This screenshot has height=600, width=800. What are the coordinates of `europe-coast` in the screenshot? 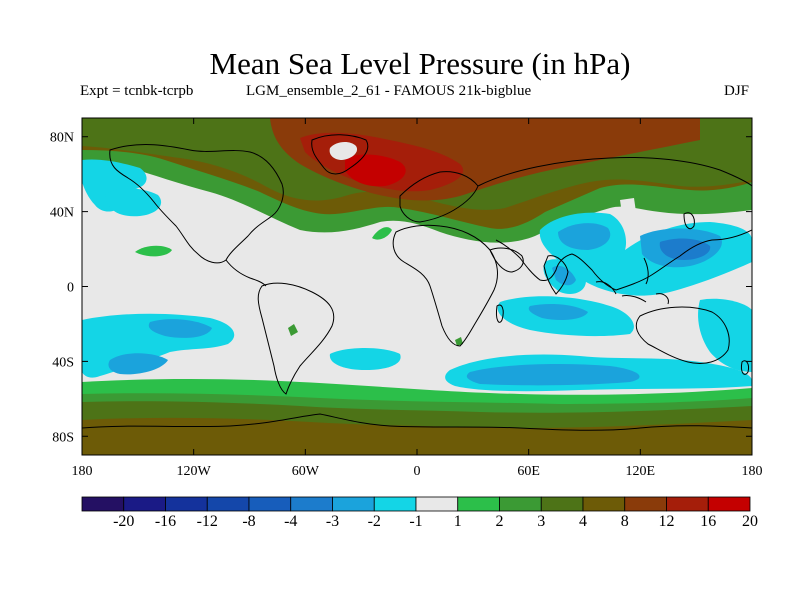 It's located at (439, 197).